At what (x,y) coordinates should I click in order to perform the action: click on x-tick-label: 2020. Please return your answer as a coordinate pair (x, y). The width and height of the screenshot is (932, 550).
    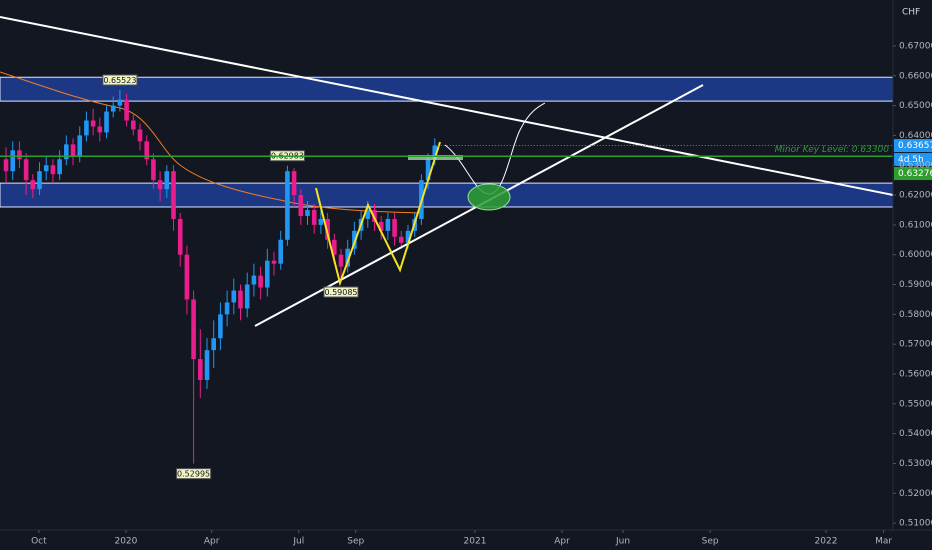
    Looking at the image, I should click on (125, 542).